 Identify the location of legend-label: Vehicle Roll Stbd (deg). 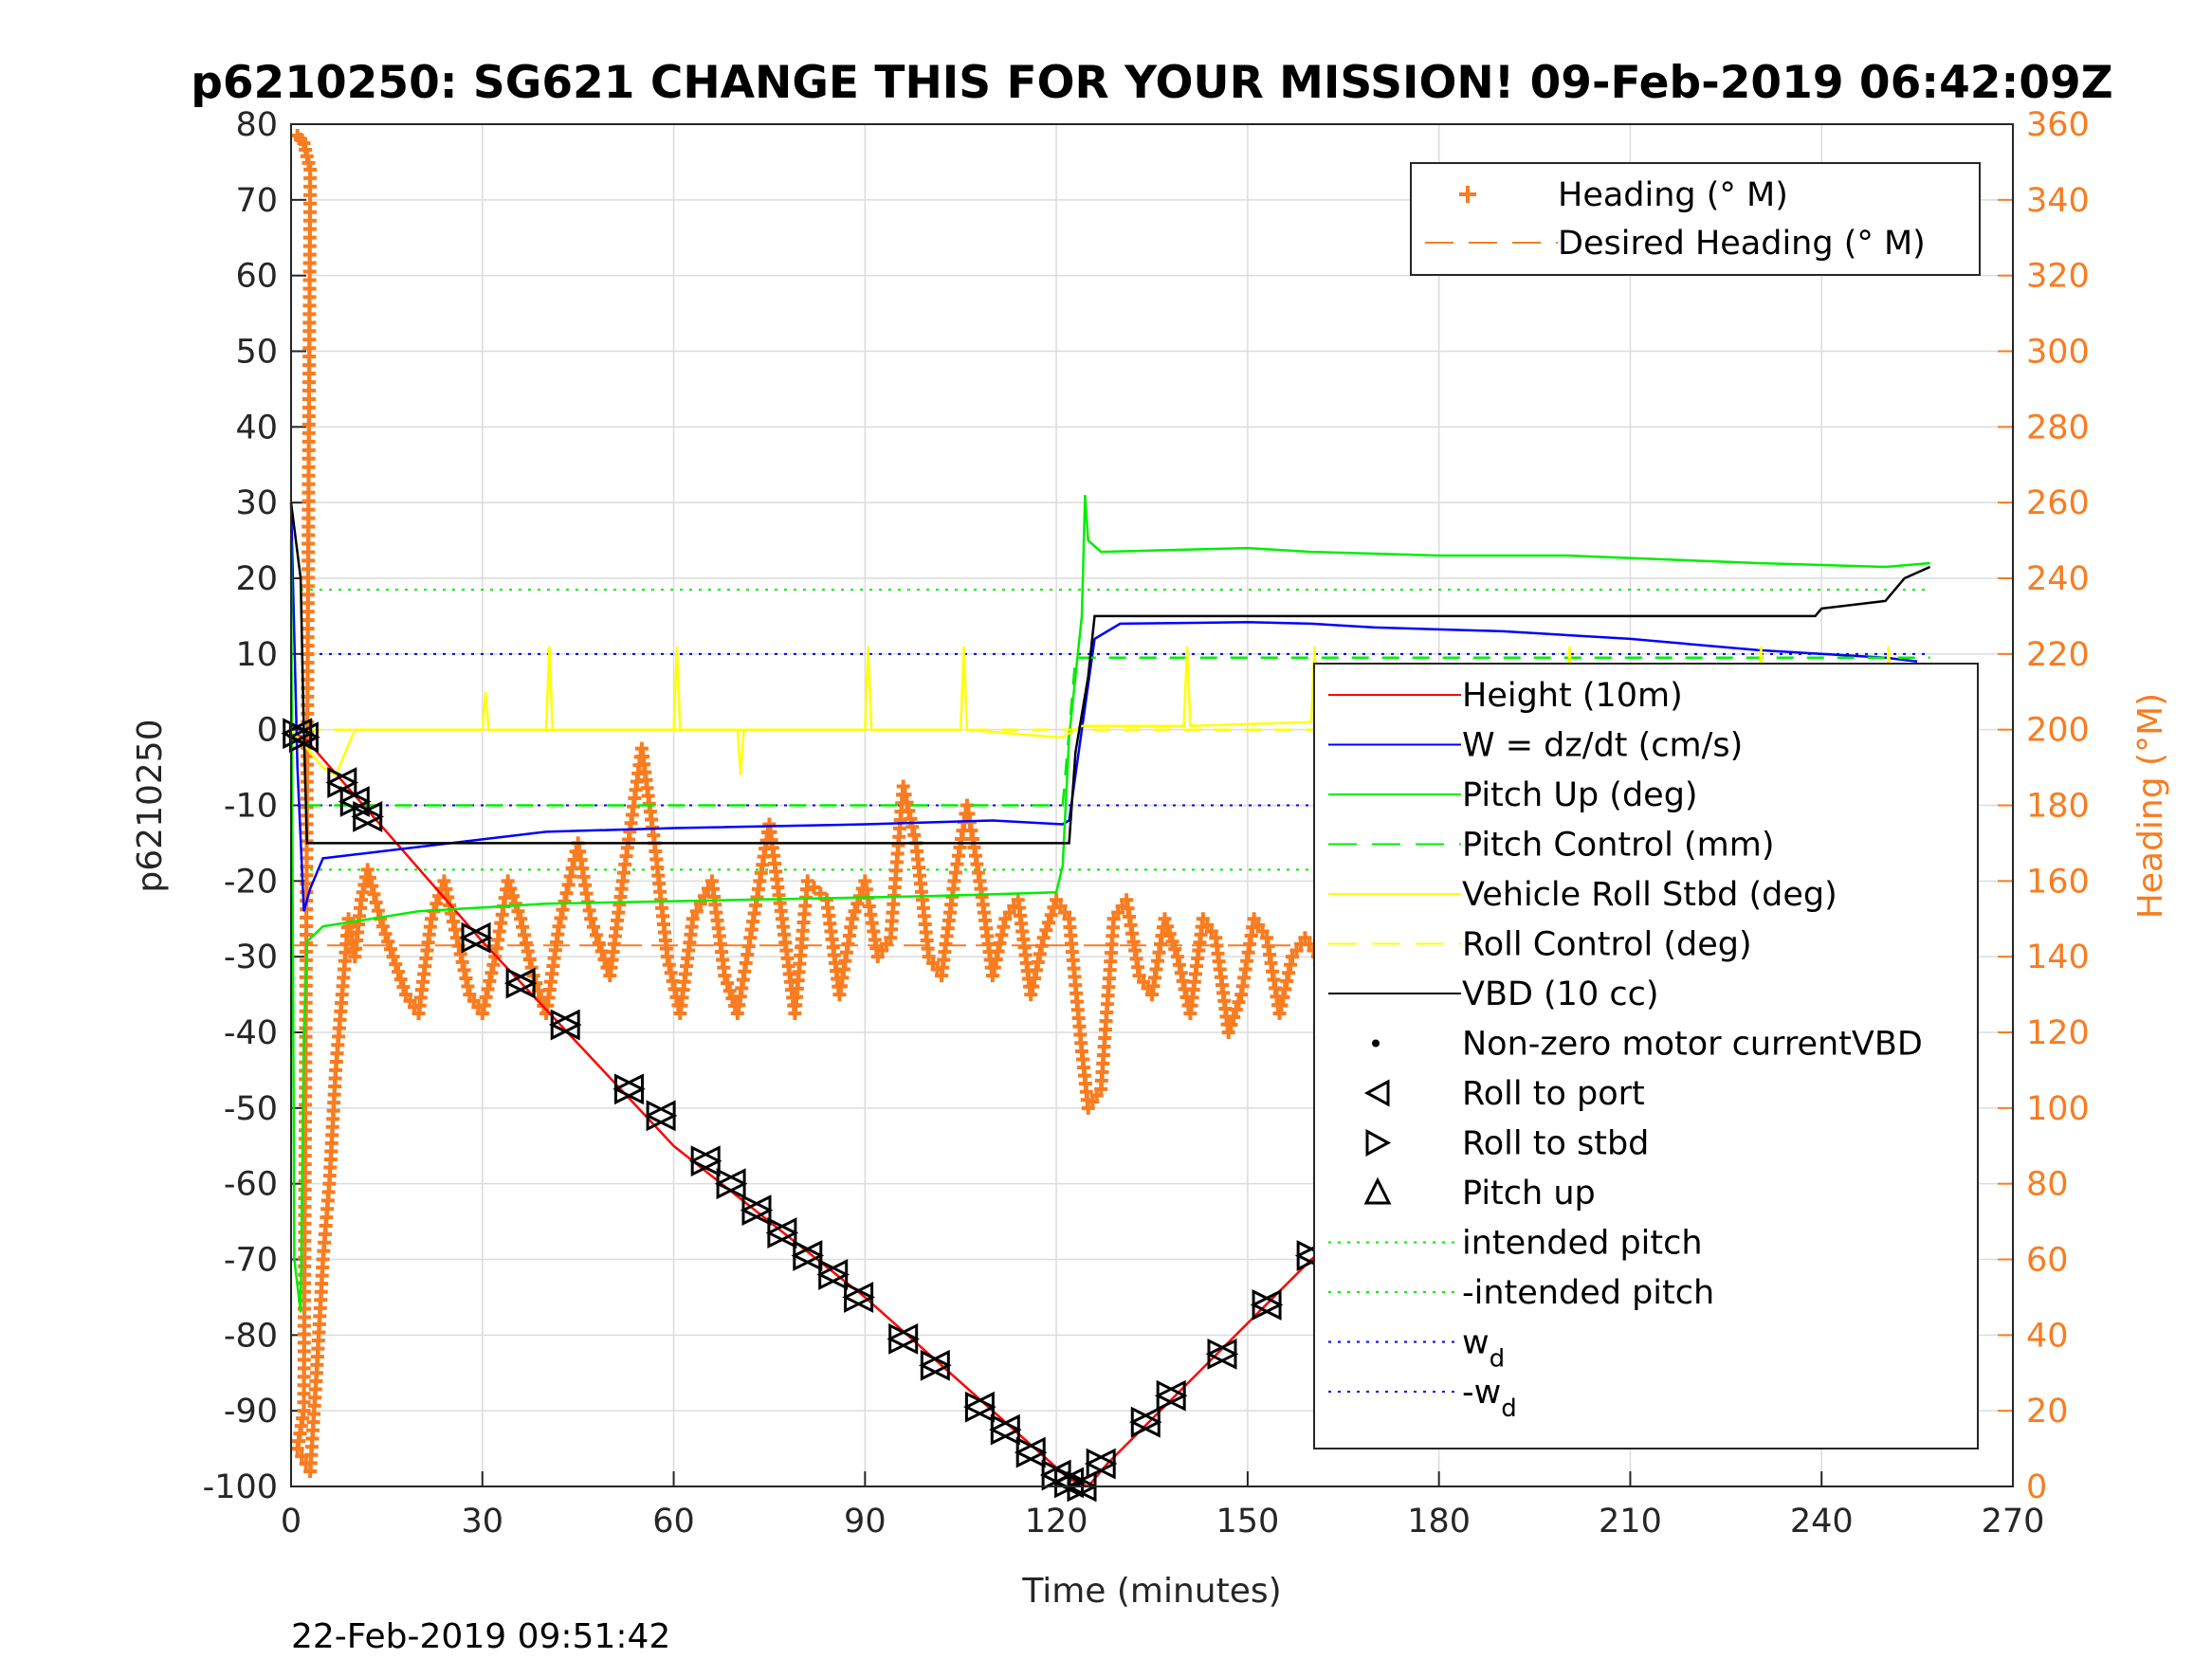
(1649, 895).